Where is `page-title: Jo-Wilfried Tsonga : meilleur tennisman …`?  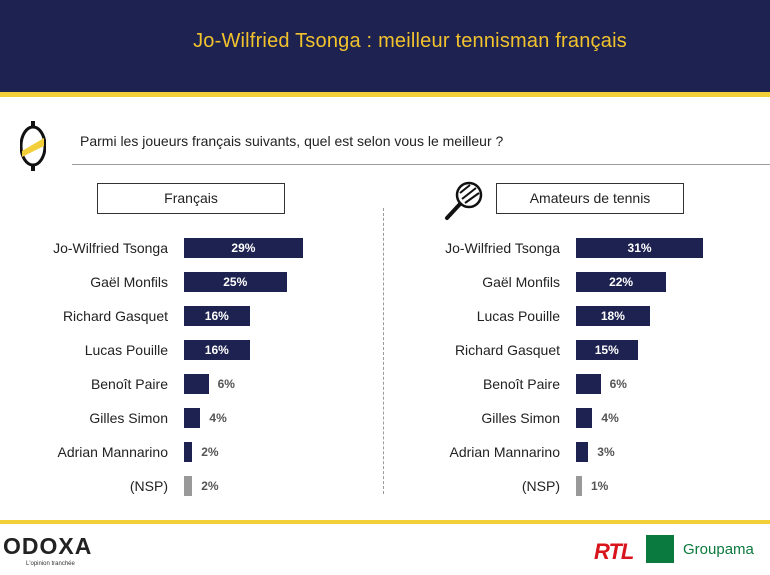 page-title: Jo-Wilfried Tsonga : meilleur tennisman … is located at coordinates (410, 41).